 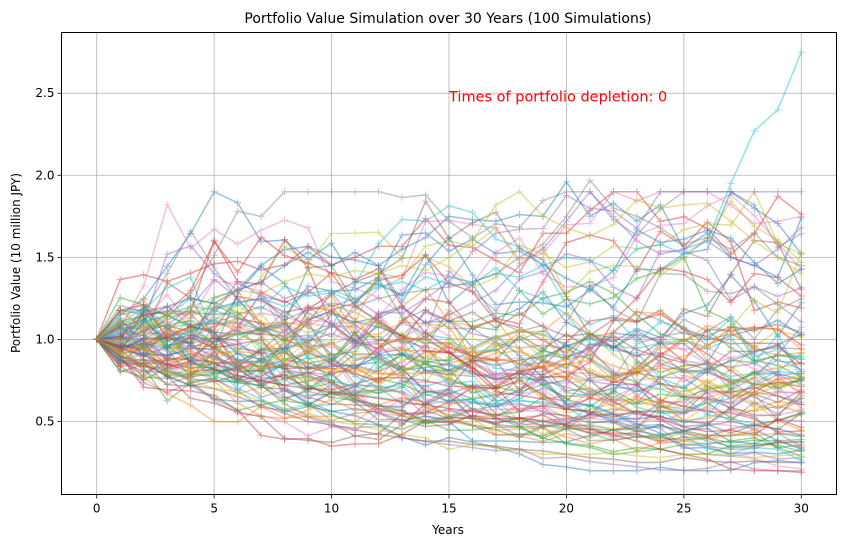 What do you see at coordinates (97, 509) in the screenshot?
I see `x-tick-label: 0` at bounding box center [97, 509].